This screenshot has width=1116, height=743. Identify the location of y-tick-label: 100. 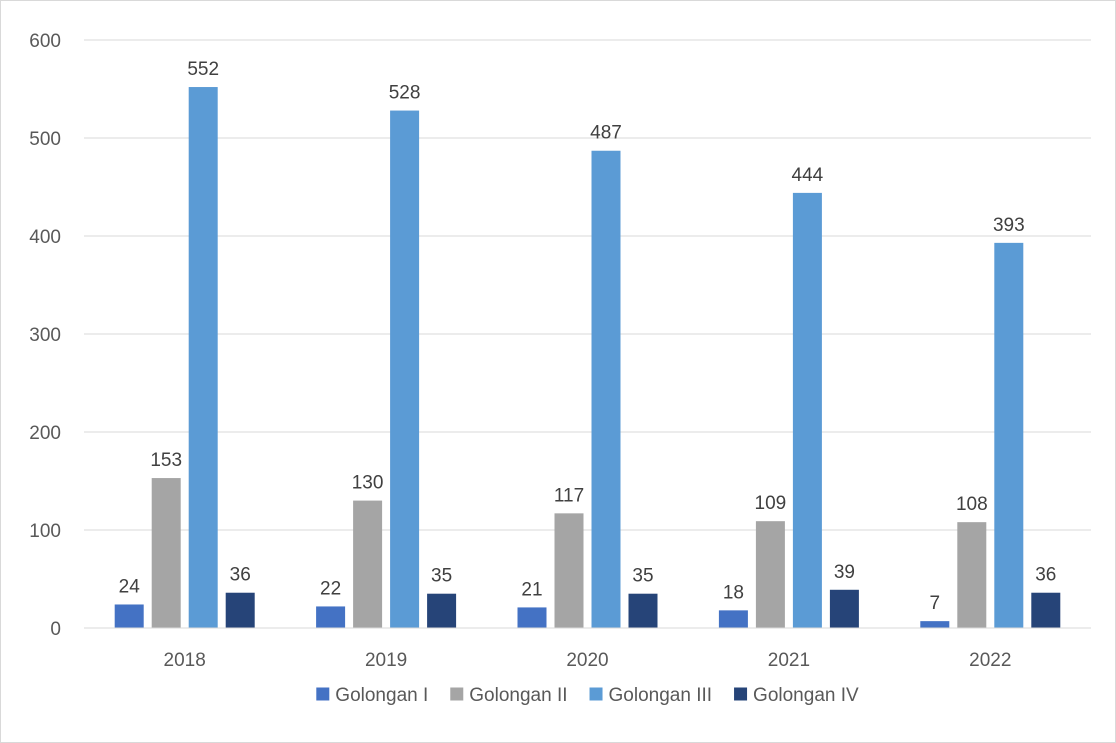
(45, 531).